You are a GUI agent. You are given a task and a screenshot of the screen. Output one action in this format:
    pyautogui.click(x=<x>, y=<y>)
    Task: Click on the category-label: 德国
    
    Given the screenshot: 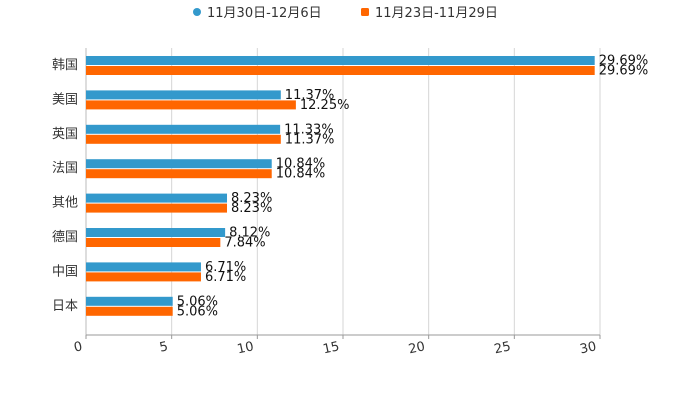 What is the action you would take?
    pyautogui.click(x=65, y=237)
    